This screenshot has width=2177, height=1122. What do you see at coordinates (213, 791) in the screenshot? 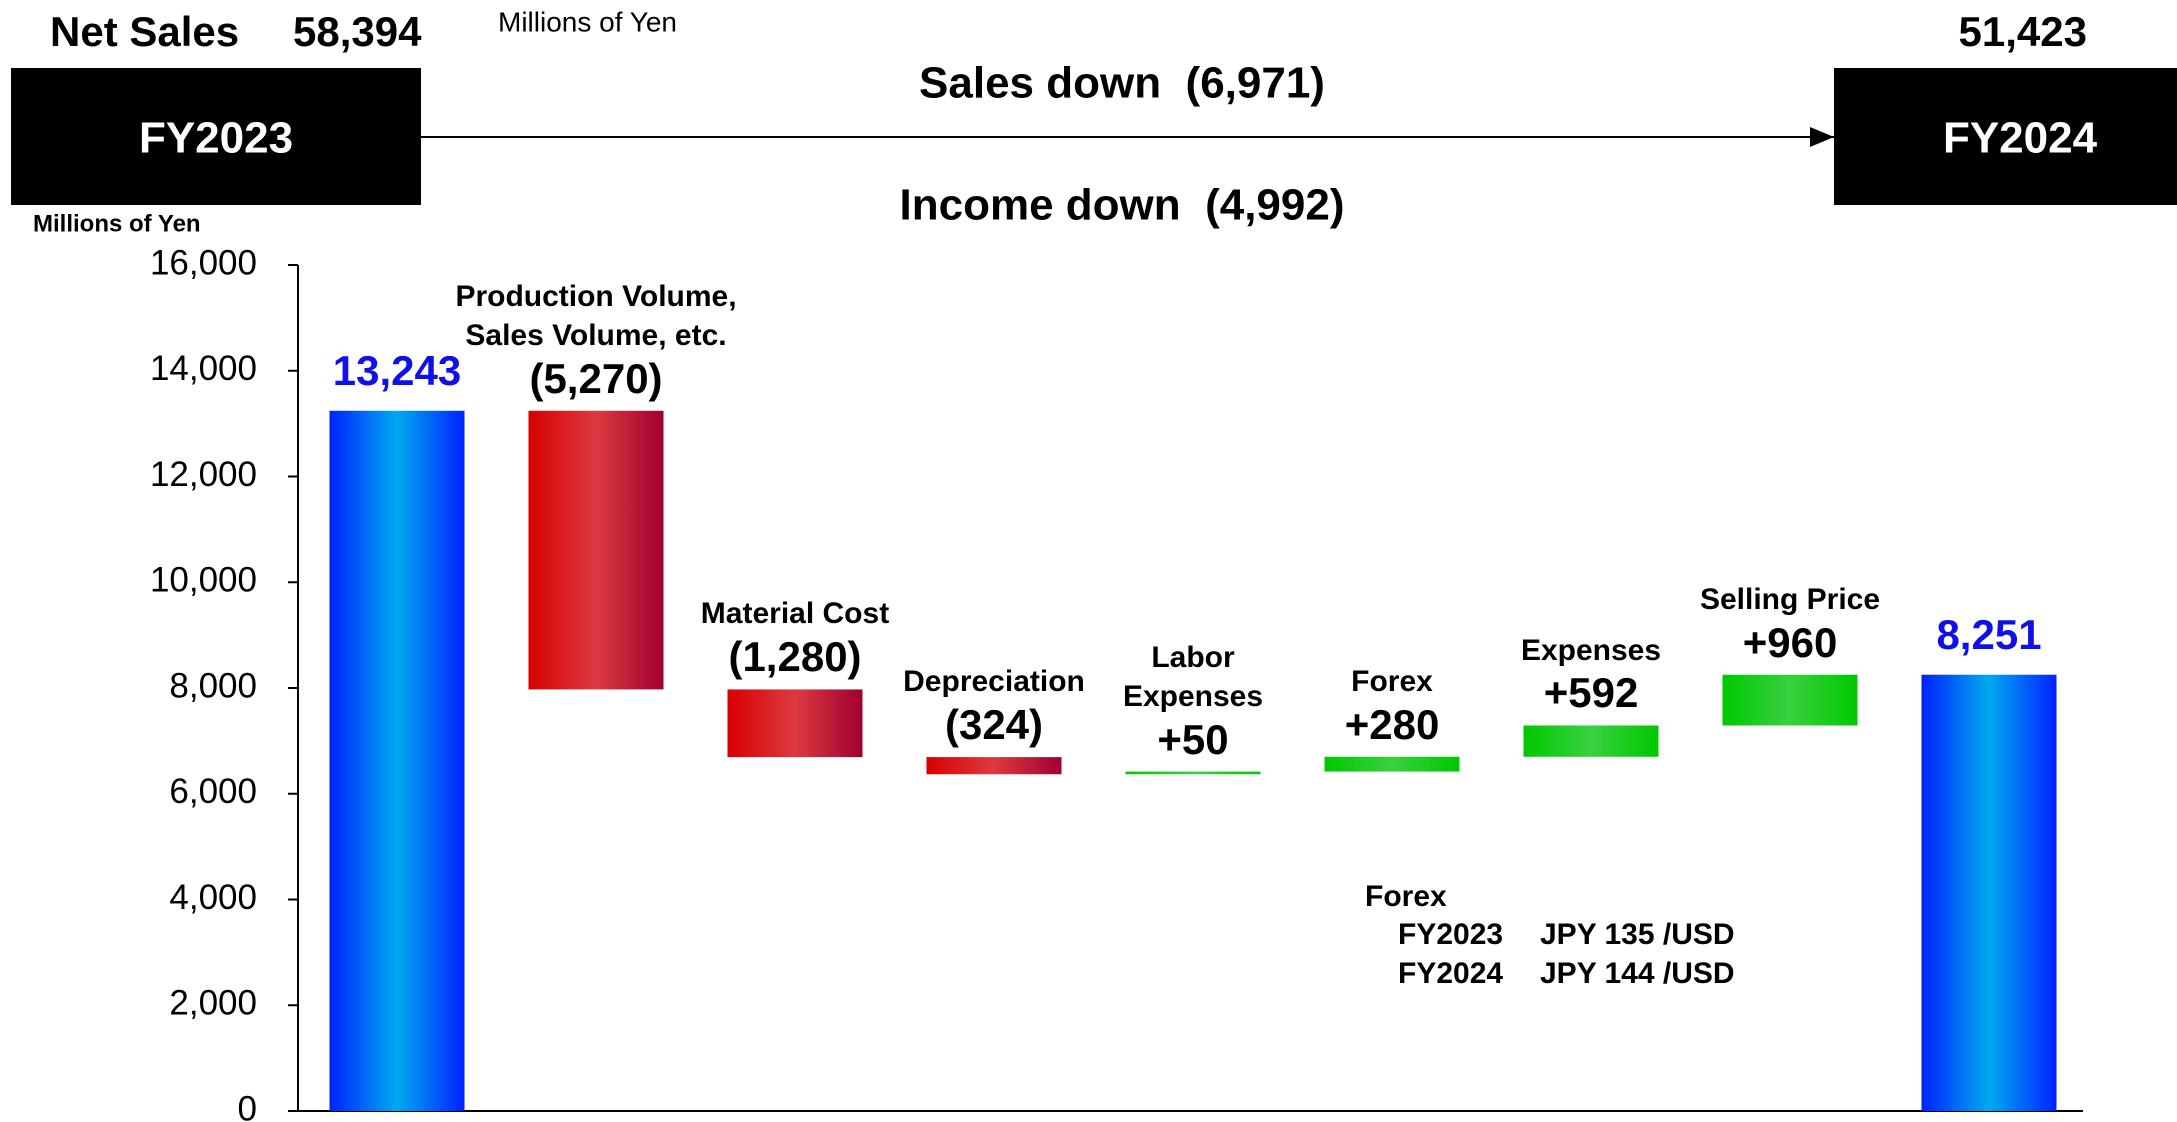
I see `y-tick-label: 6,000` at bounding box center [213, 791].